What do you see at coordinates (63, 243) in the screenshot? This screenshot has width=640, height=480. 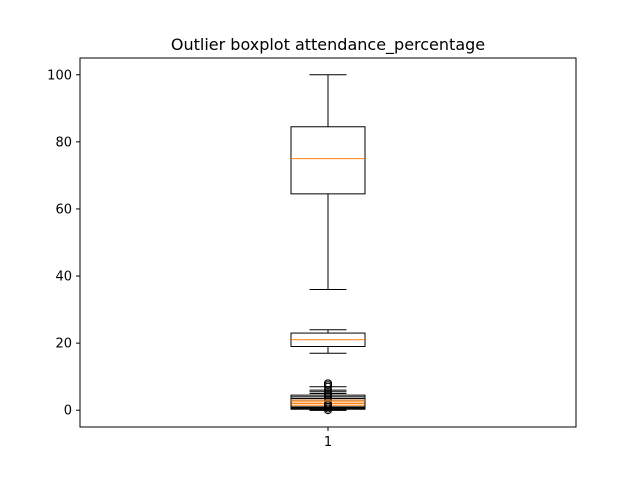 I see `y-axis: 0 20 40 60 80 100` at bounding box center [63, 243].